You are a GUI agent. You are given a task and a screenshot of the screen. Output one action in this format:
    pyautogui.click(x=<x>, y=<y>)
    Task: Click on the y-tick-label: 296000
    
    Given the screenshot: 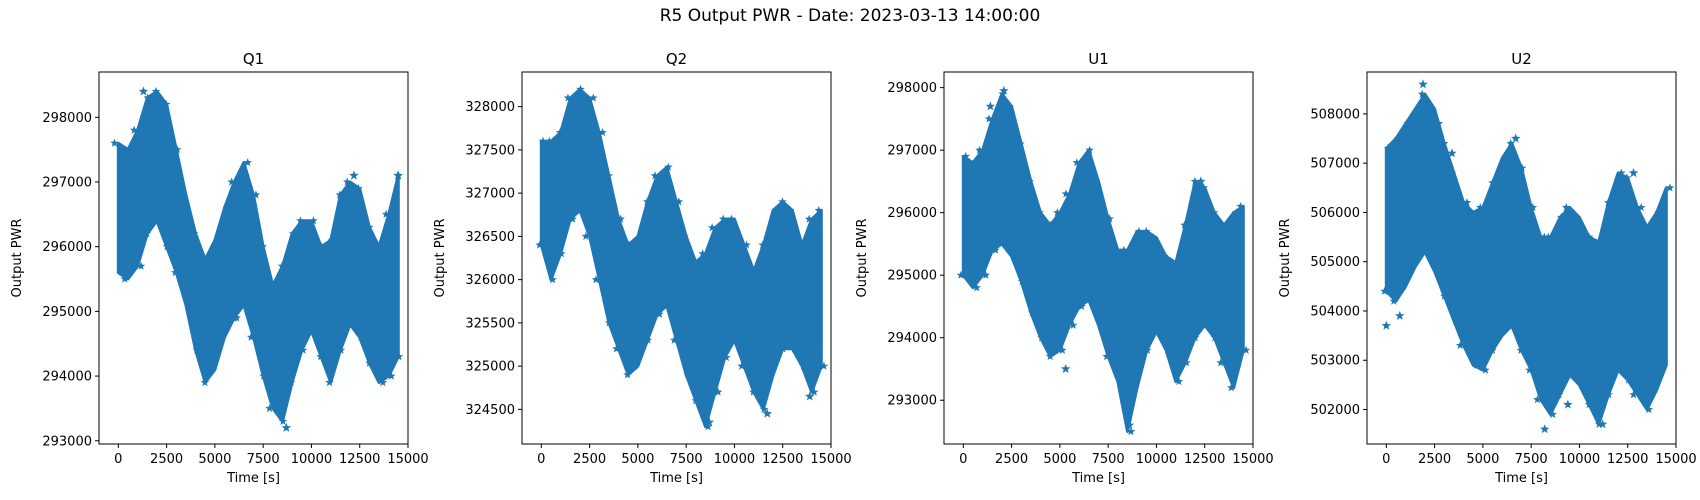 What is the action you would take?
    pyautogui.click(x=912, y=213)
    